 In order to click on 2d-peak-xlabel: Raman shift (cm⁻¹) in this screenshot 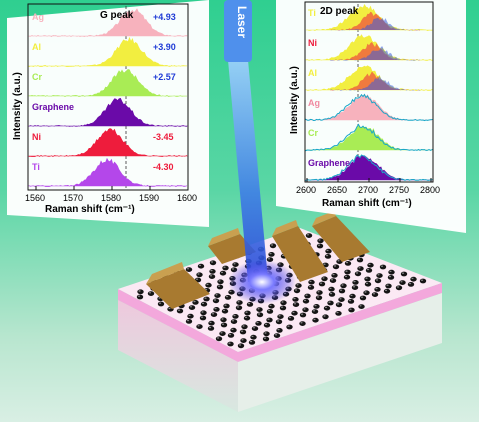, I will do `click(367, 203)`.